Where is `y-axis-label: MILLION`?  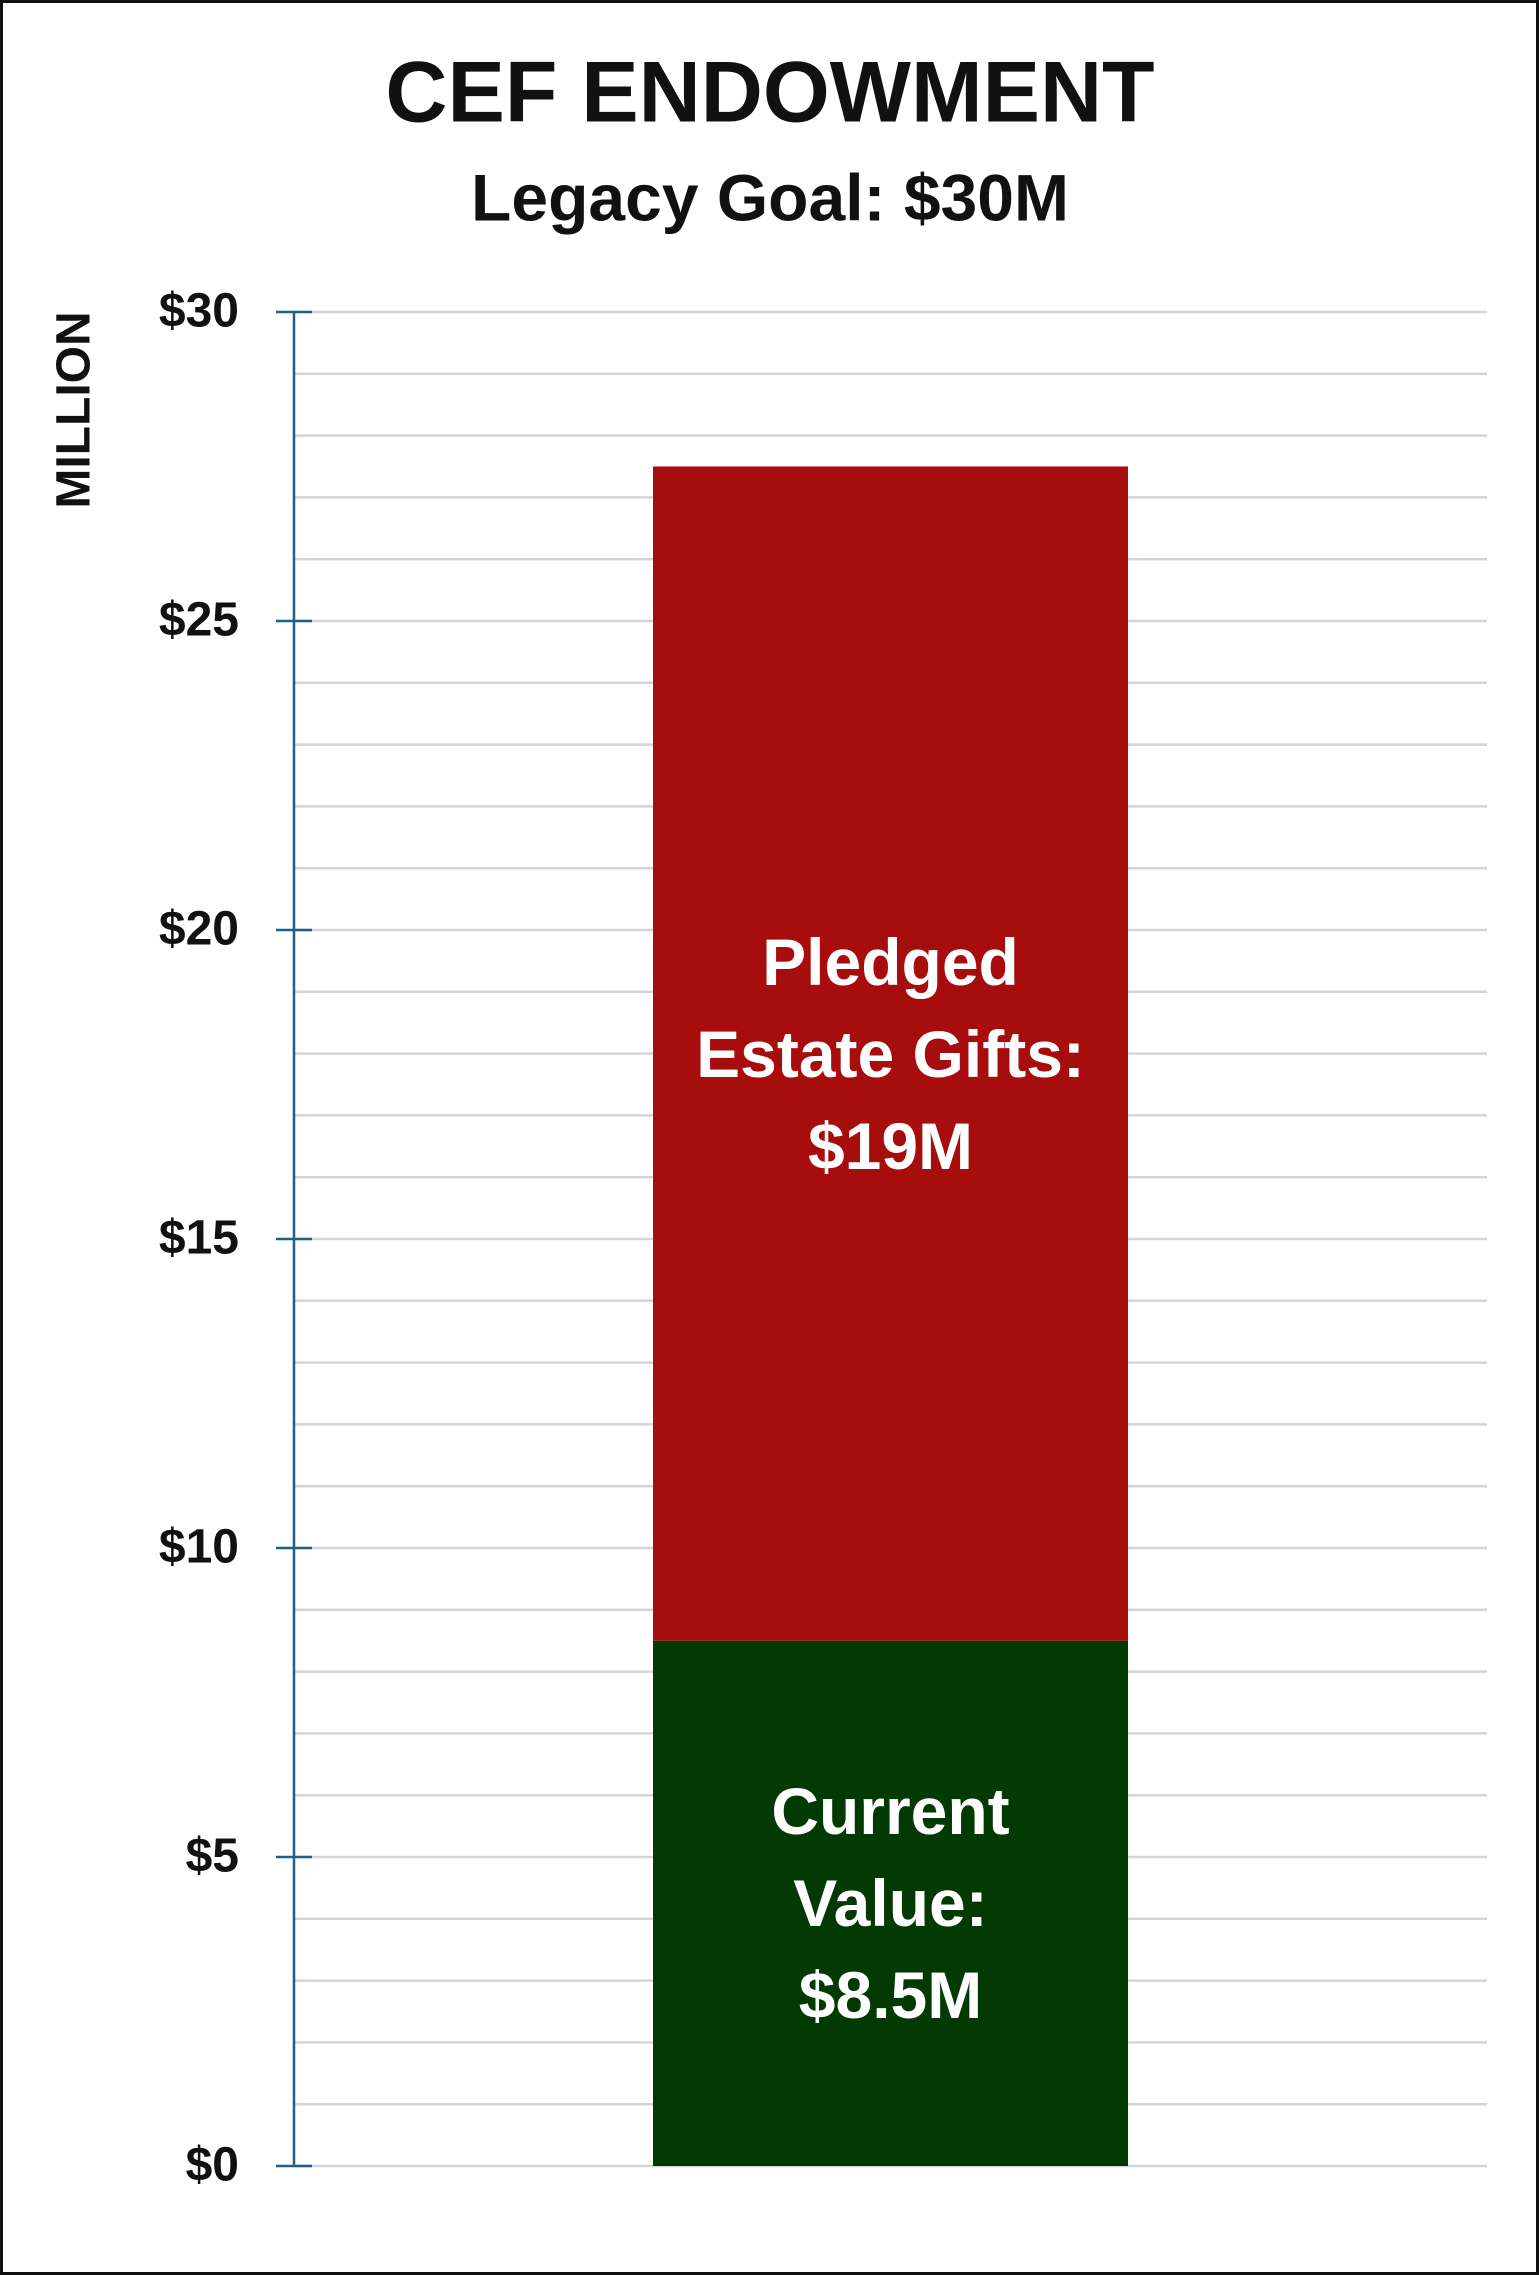
y-axis-label: MILLION is located at coordinates (74, 409).